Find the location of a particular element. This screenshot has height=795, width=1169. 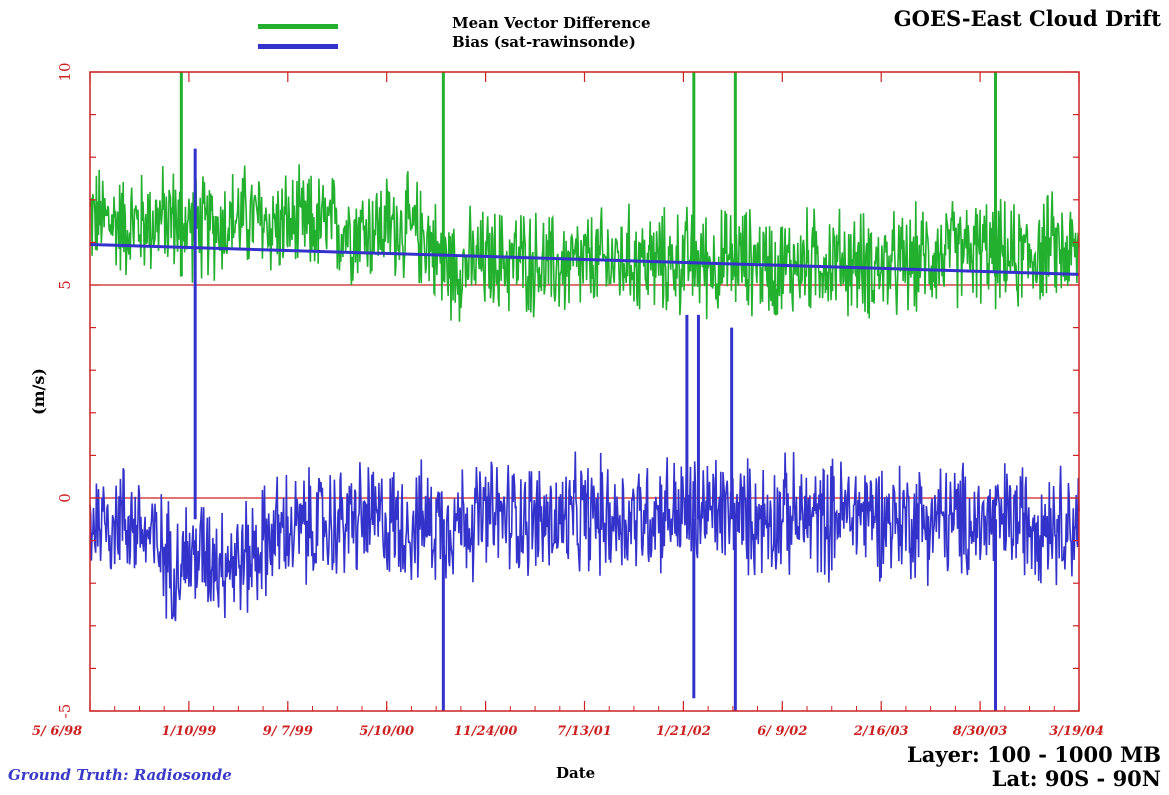

y-tick-label: -5 is located at coordinates (65, 711).